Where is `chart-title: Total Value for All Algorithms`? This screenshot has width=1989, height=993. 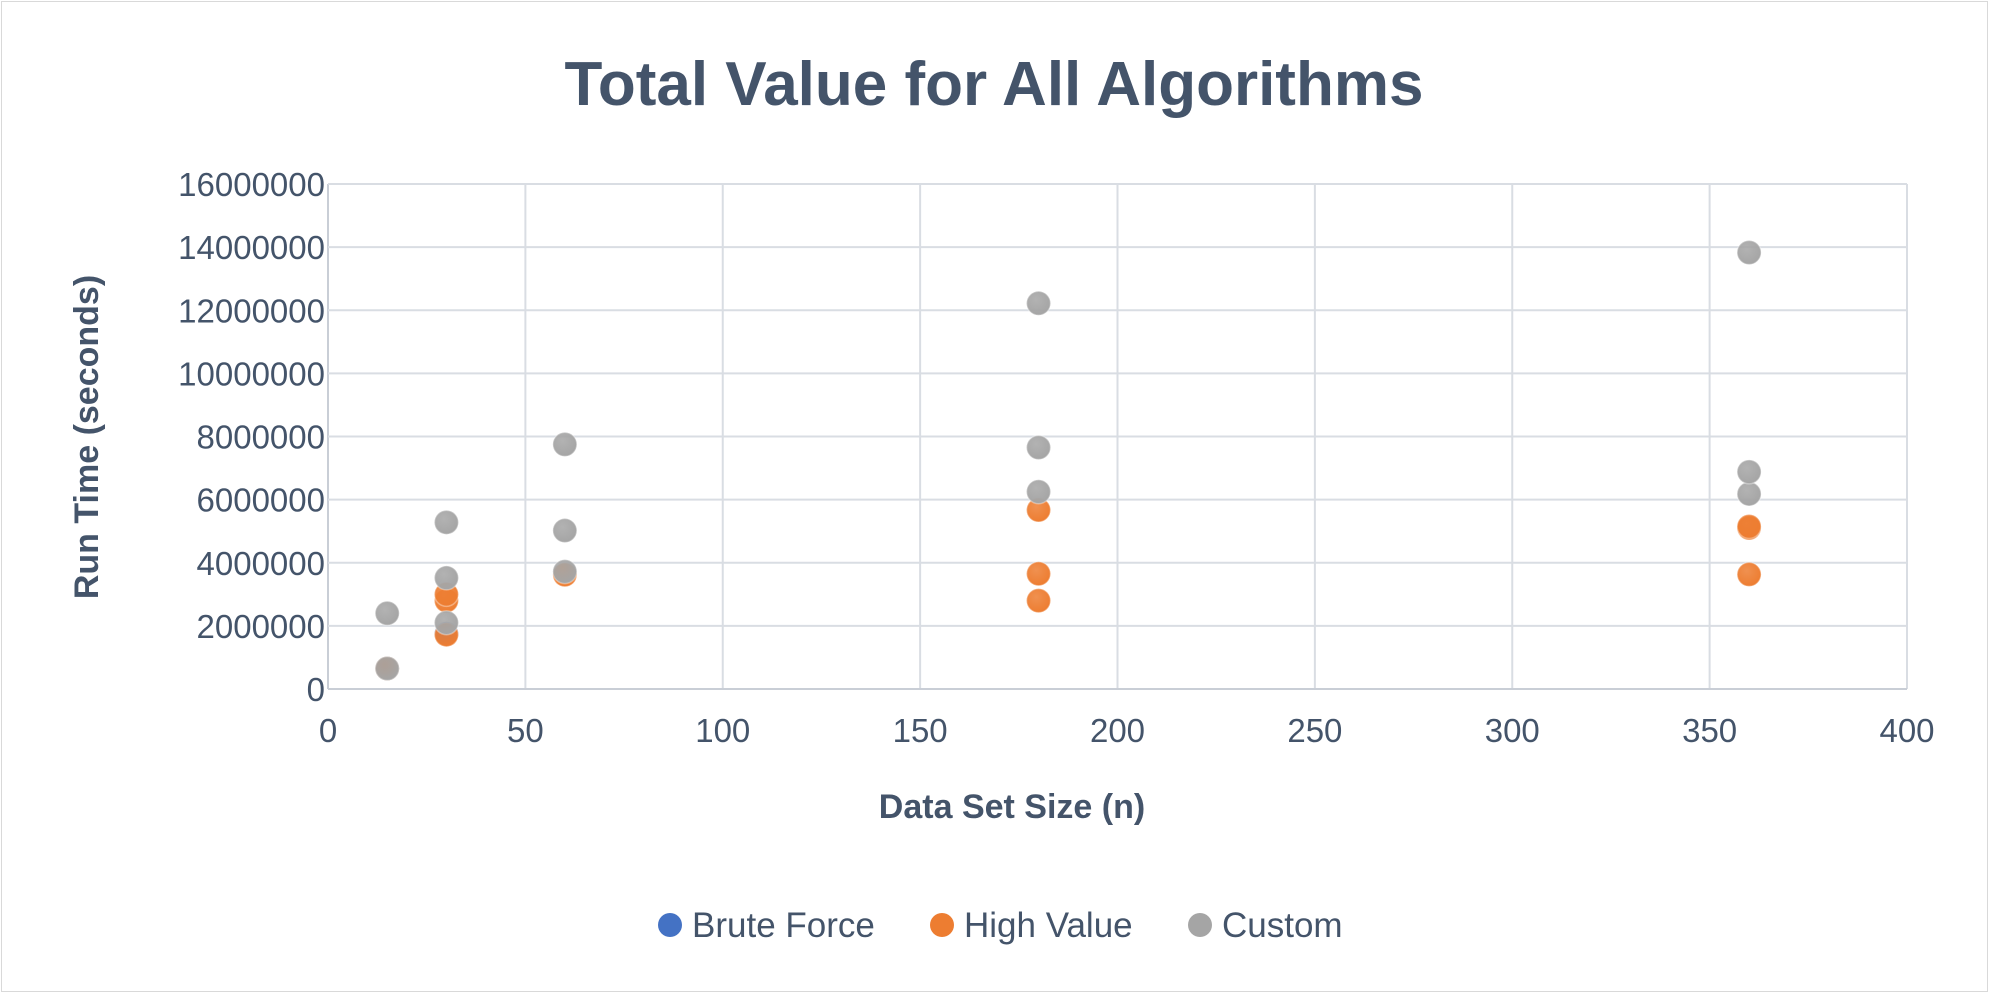
chart-title: Total Value for All Algorithms is located at coordinates (994, 84).